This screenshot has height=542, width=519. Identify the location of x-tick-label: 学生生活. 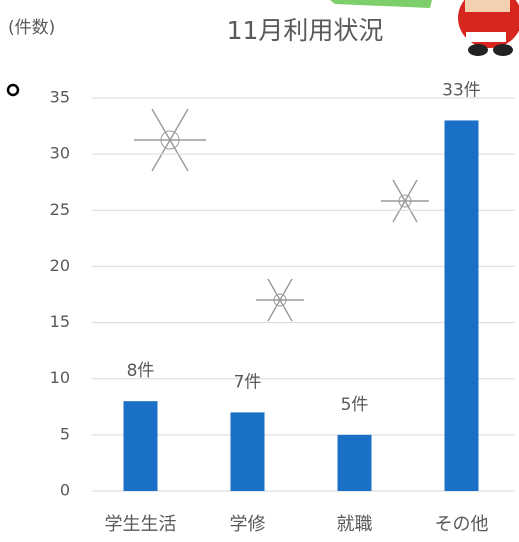
(141, 524).